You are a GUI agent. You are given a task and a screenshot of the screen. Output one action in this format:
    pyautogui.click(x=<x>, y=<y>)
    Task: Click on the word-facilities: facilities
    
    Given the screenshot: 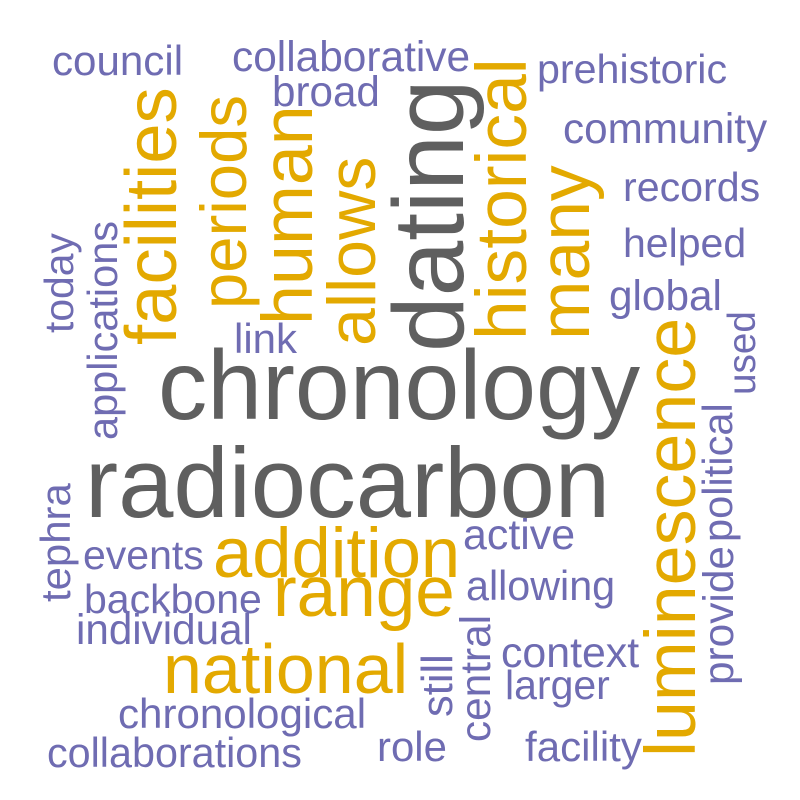 What is the action you would take?
    pyautogui.click(x=151, y=216)
    